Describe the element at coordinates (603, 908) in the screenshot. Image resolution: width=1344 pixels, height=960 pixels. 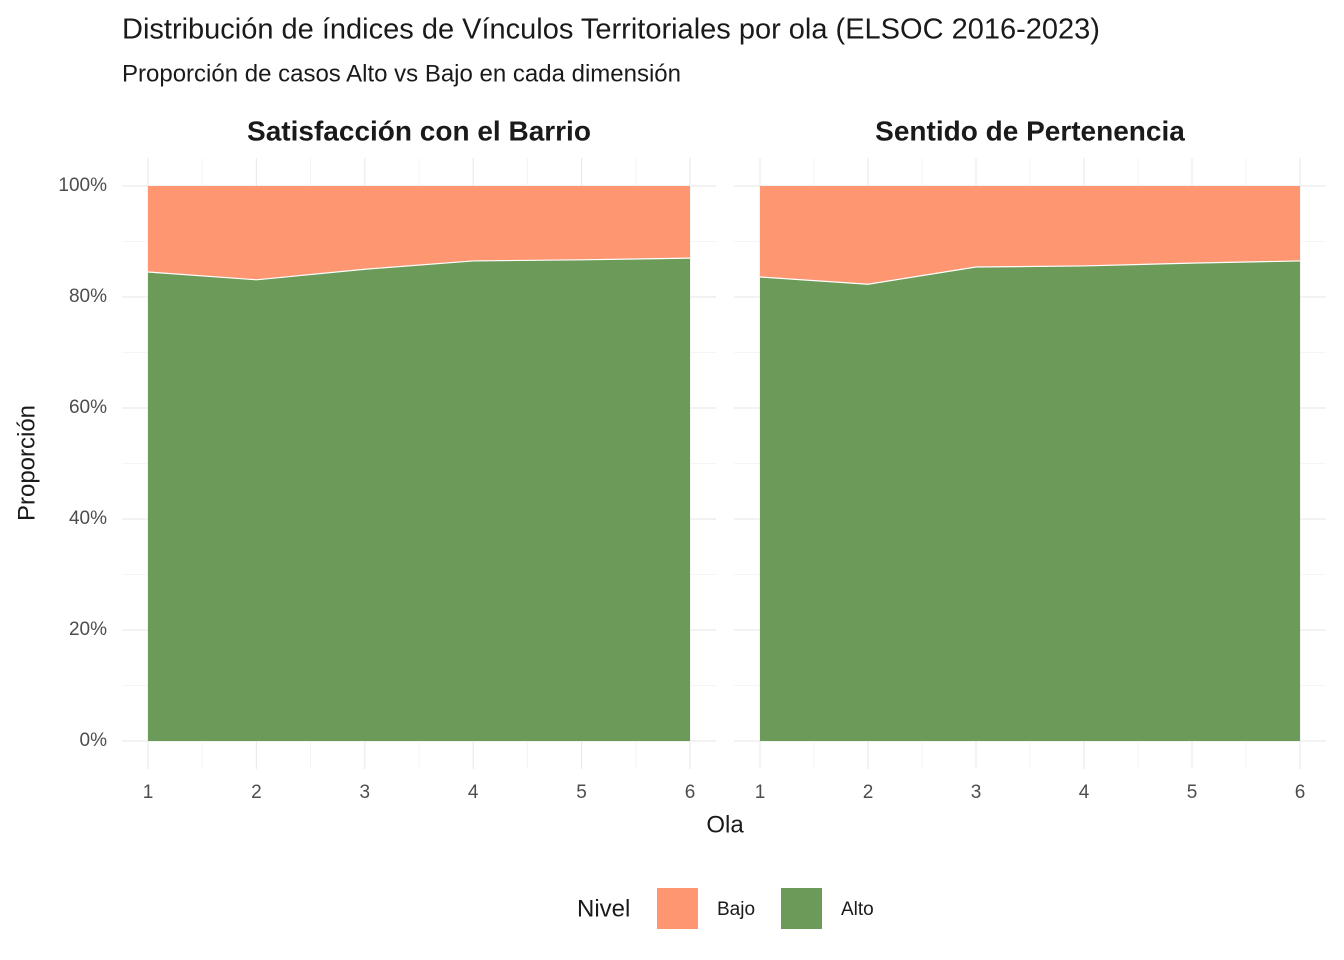
I see `legend-title: Nivel` at that location.